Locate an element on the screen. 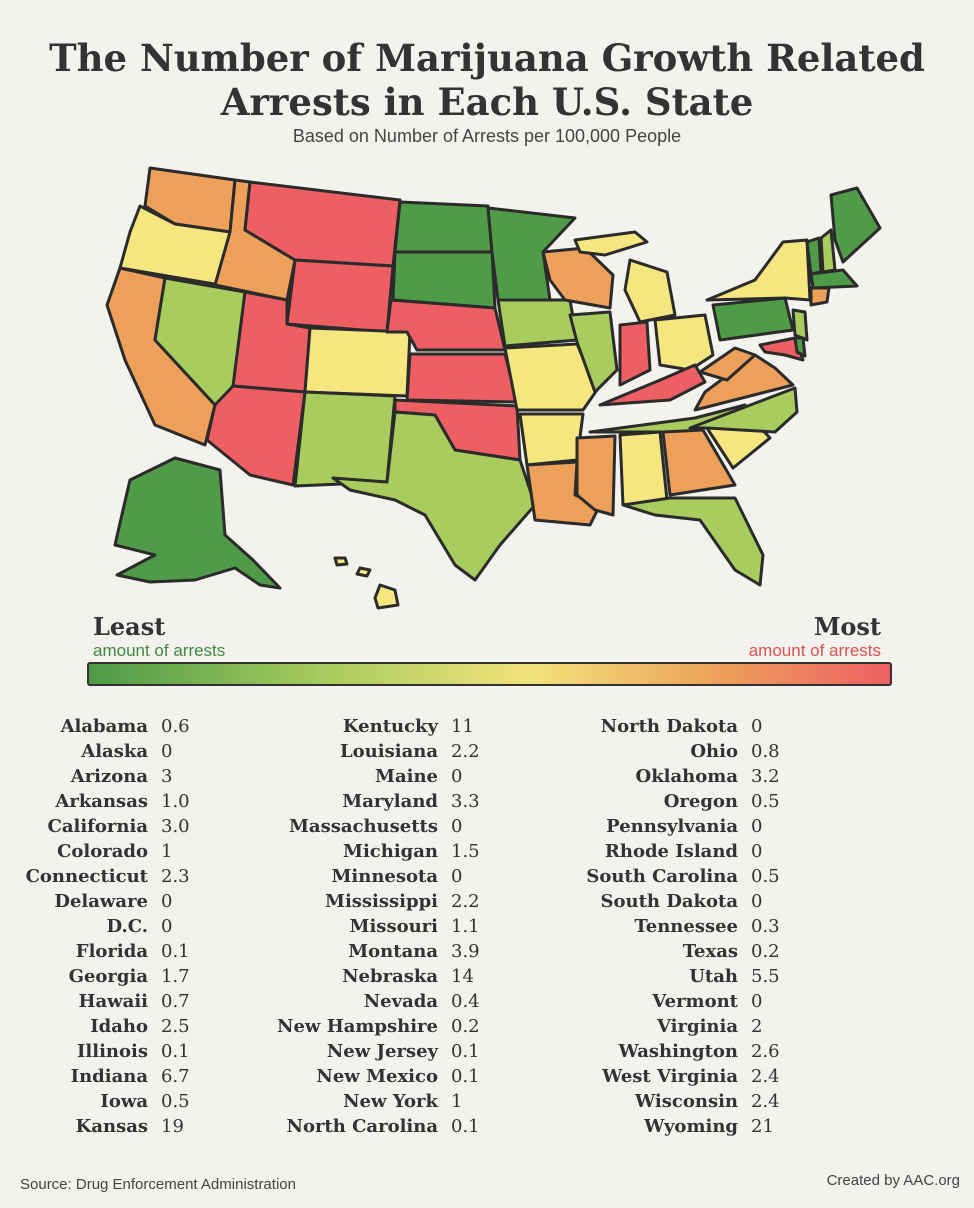  state-row: Nevada 0.4 is located at coordinates (470, 1003).